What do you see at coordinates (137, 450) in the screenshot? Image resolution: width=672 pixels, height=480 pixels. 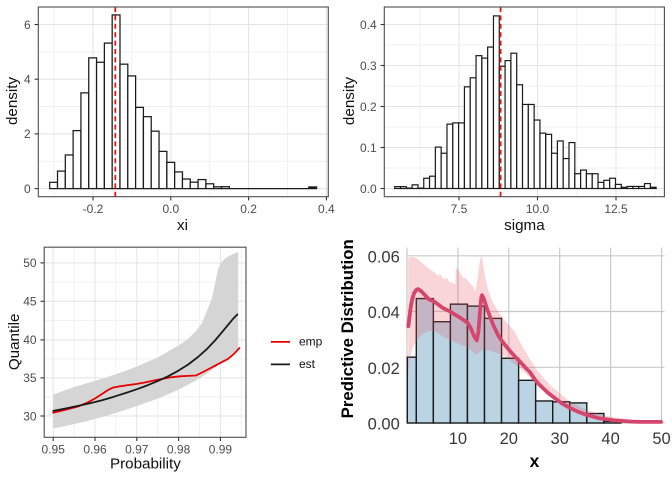 I see `svg-text: 0.97` at bounding box center [137, 450].